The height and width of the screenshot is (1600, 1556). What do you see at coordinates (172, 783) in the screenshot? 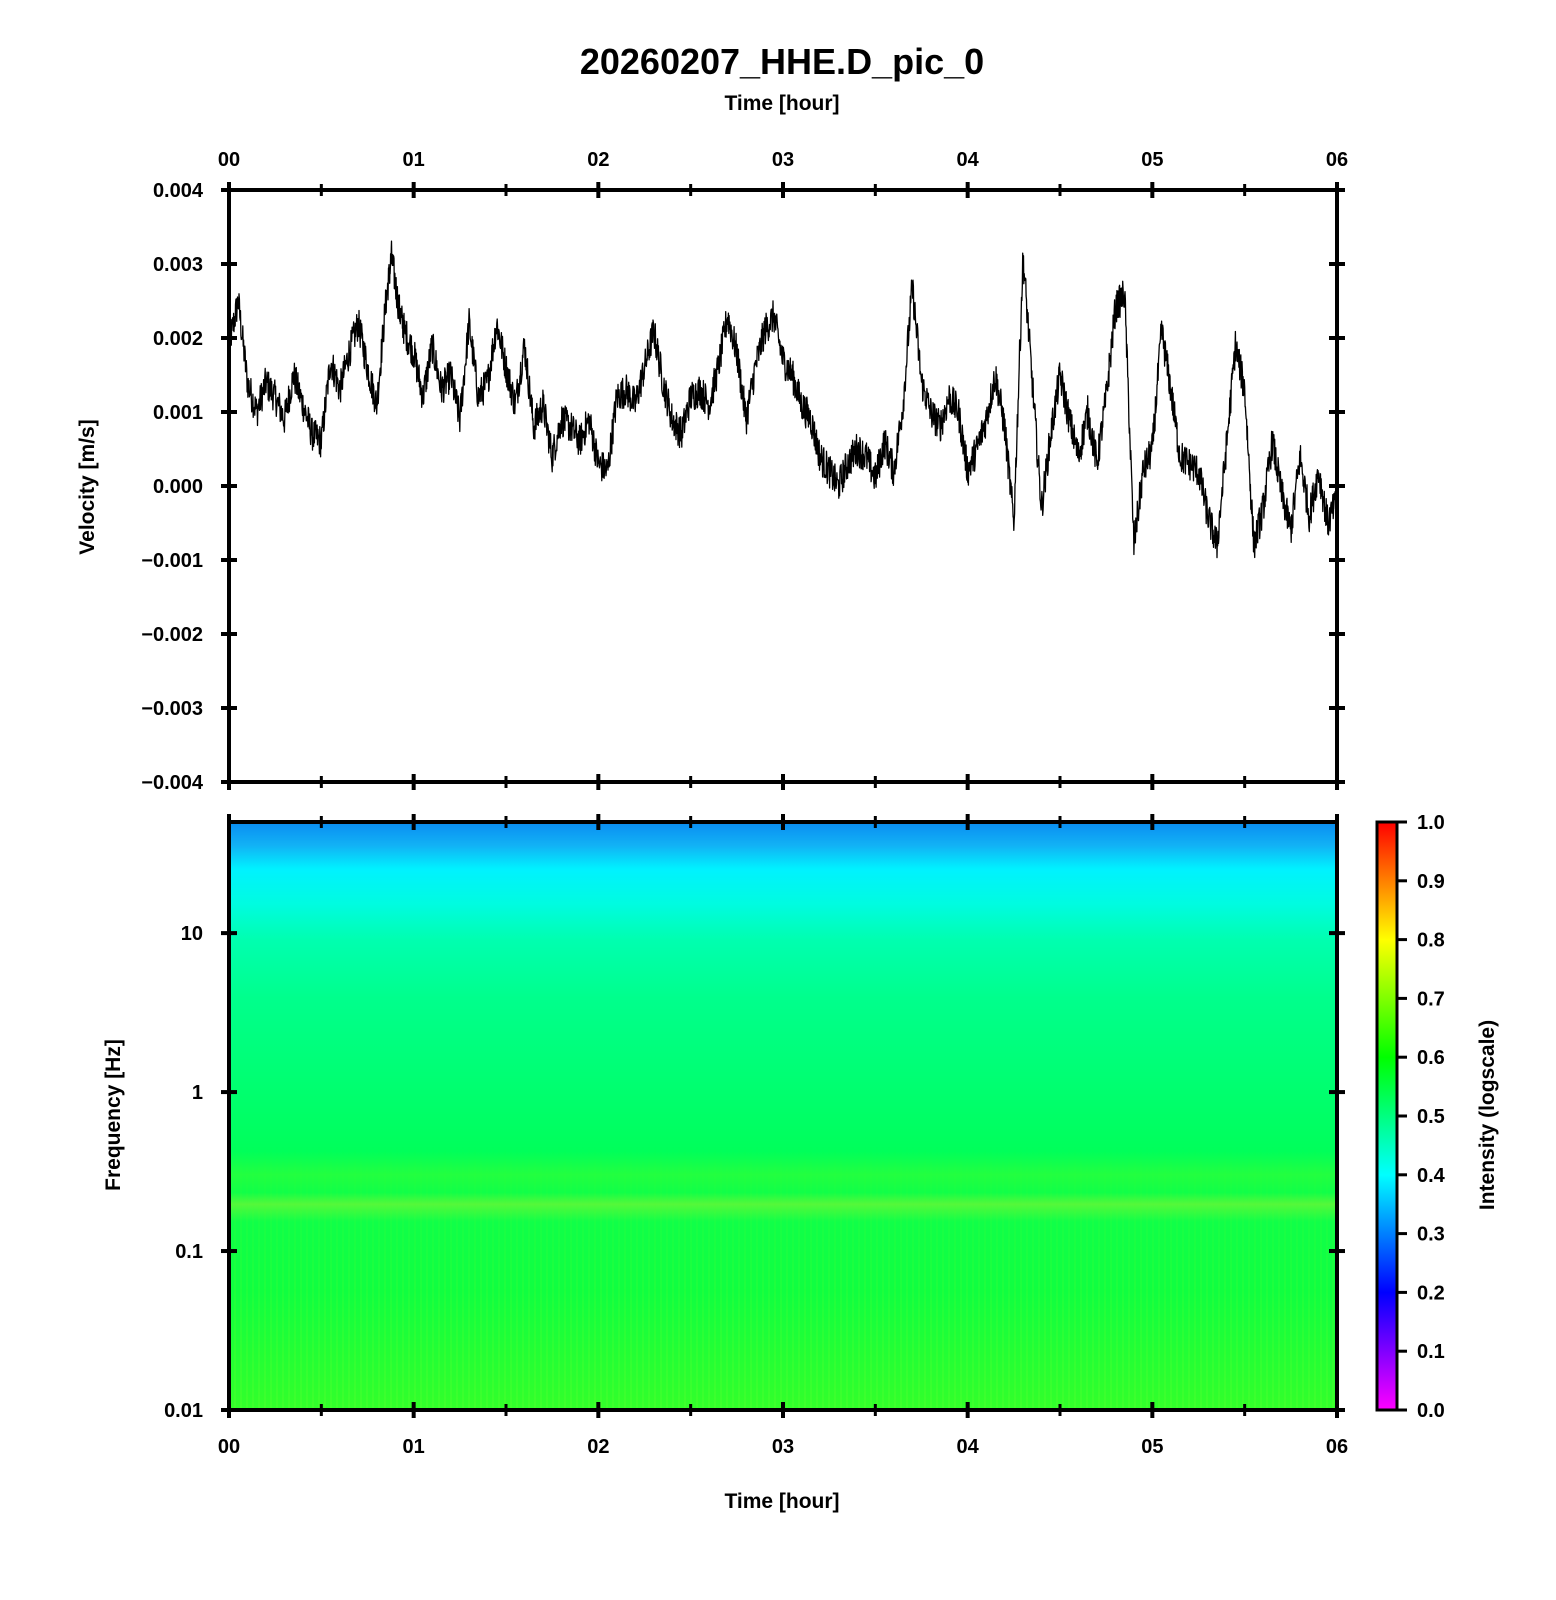
I see `waveform-ytick-label: −0.004` at bounding box center [172, 783].